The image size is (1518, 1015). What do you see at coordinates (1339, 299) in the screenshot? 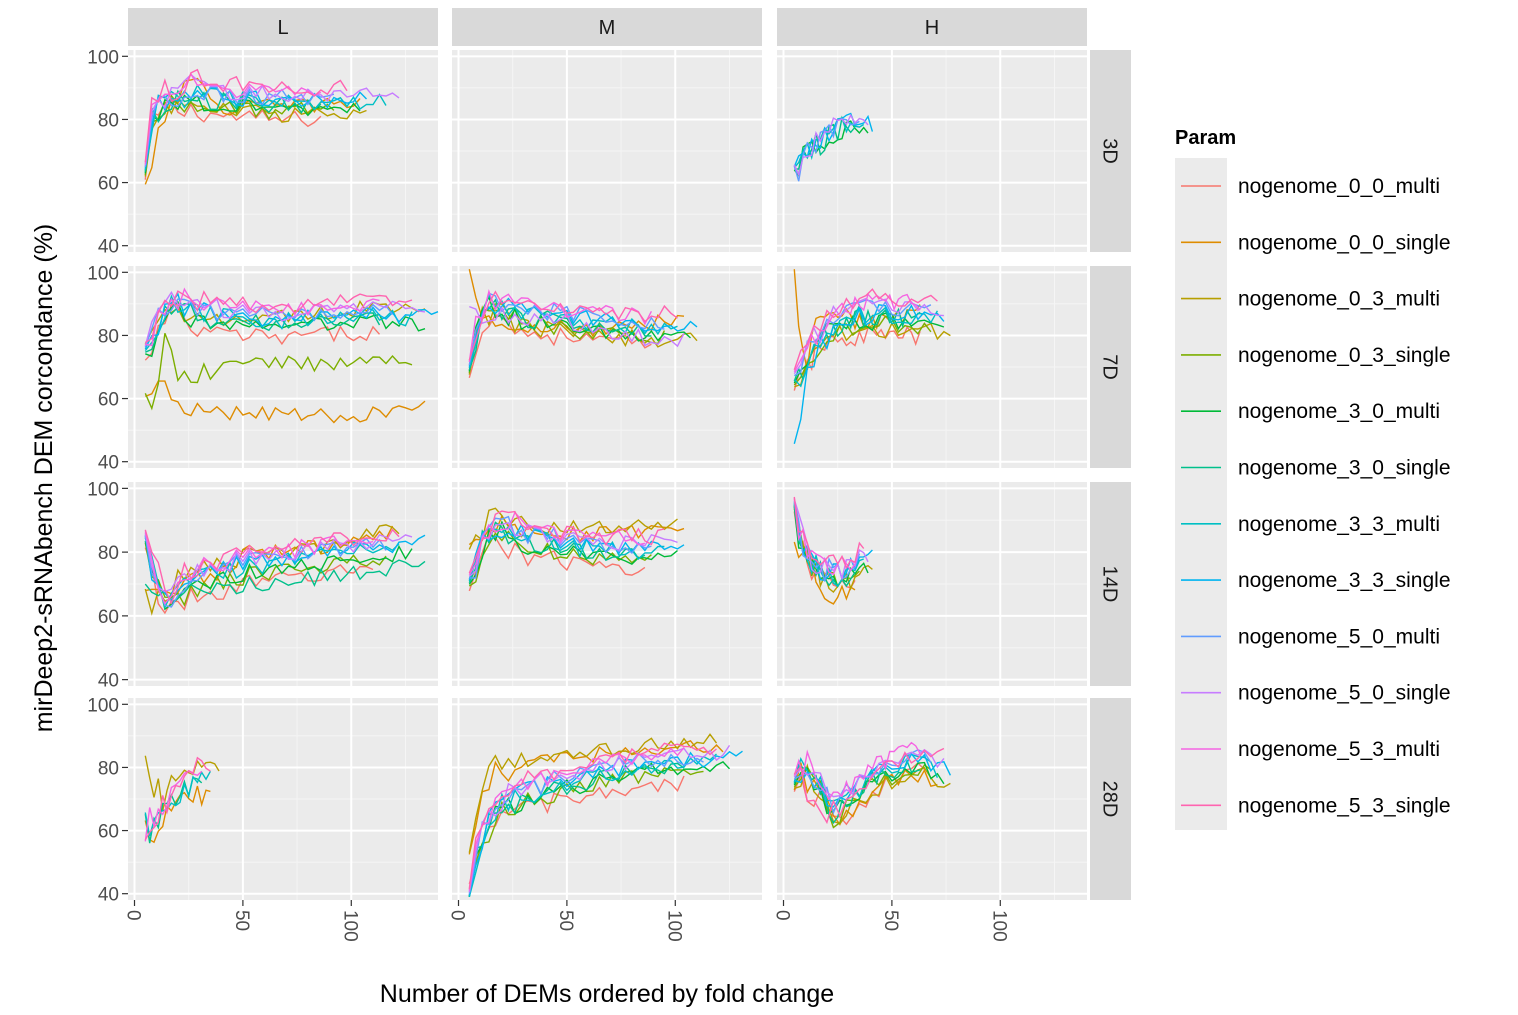
I see `legend-label: nogenome_0_3_multi` at bounding box center [1339, 299].